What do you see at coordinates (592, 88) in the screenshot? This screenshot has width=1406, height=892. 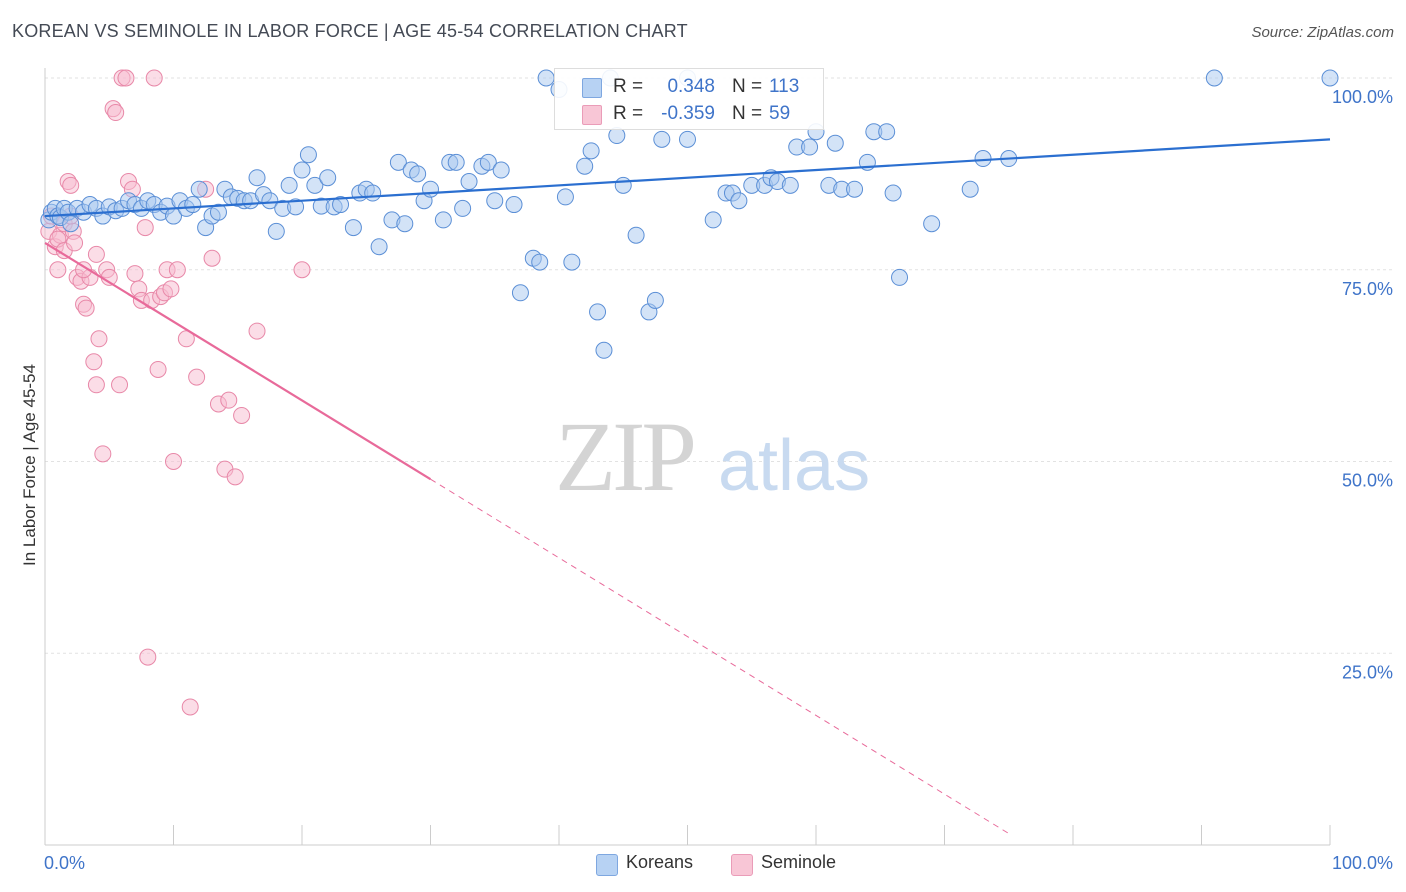 I see `koreans-swatch` at bounding box center [592, 88].